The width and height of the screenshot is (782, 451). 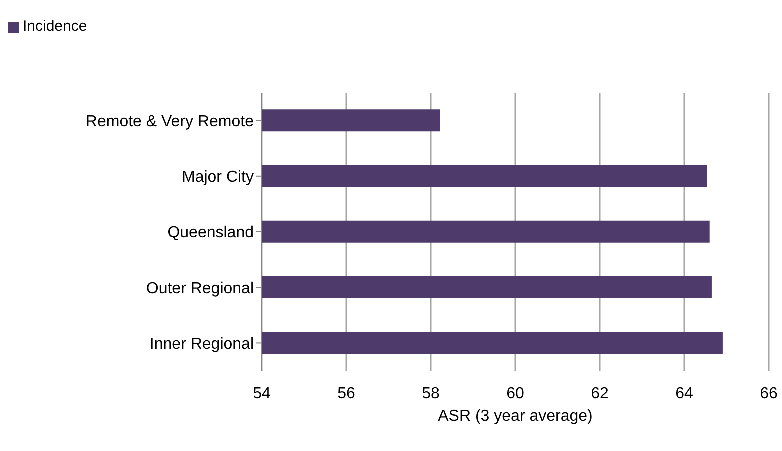 What do you see at coordinates (685, 393) in the screenshot?
I see `x-tick-label: 64` at bounding box center [685, 393].